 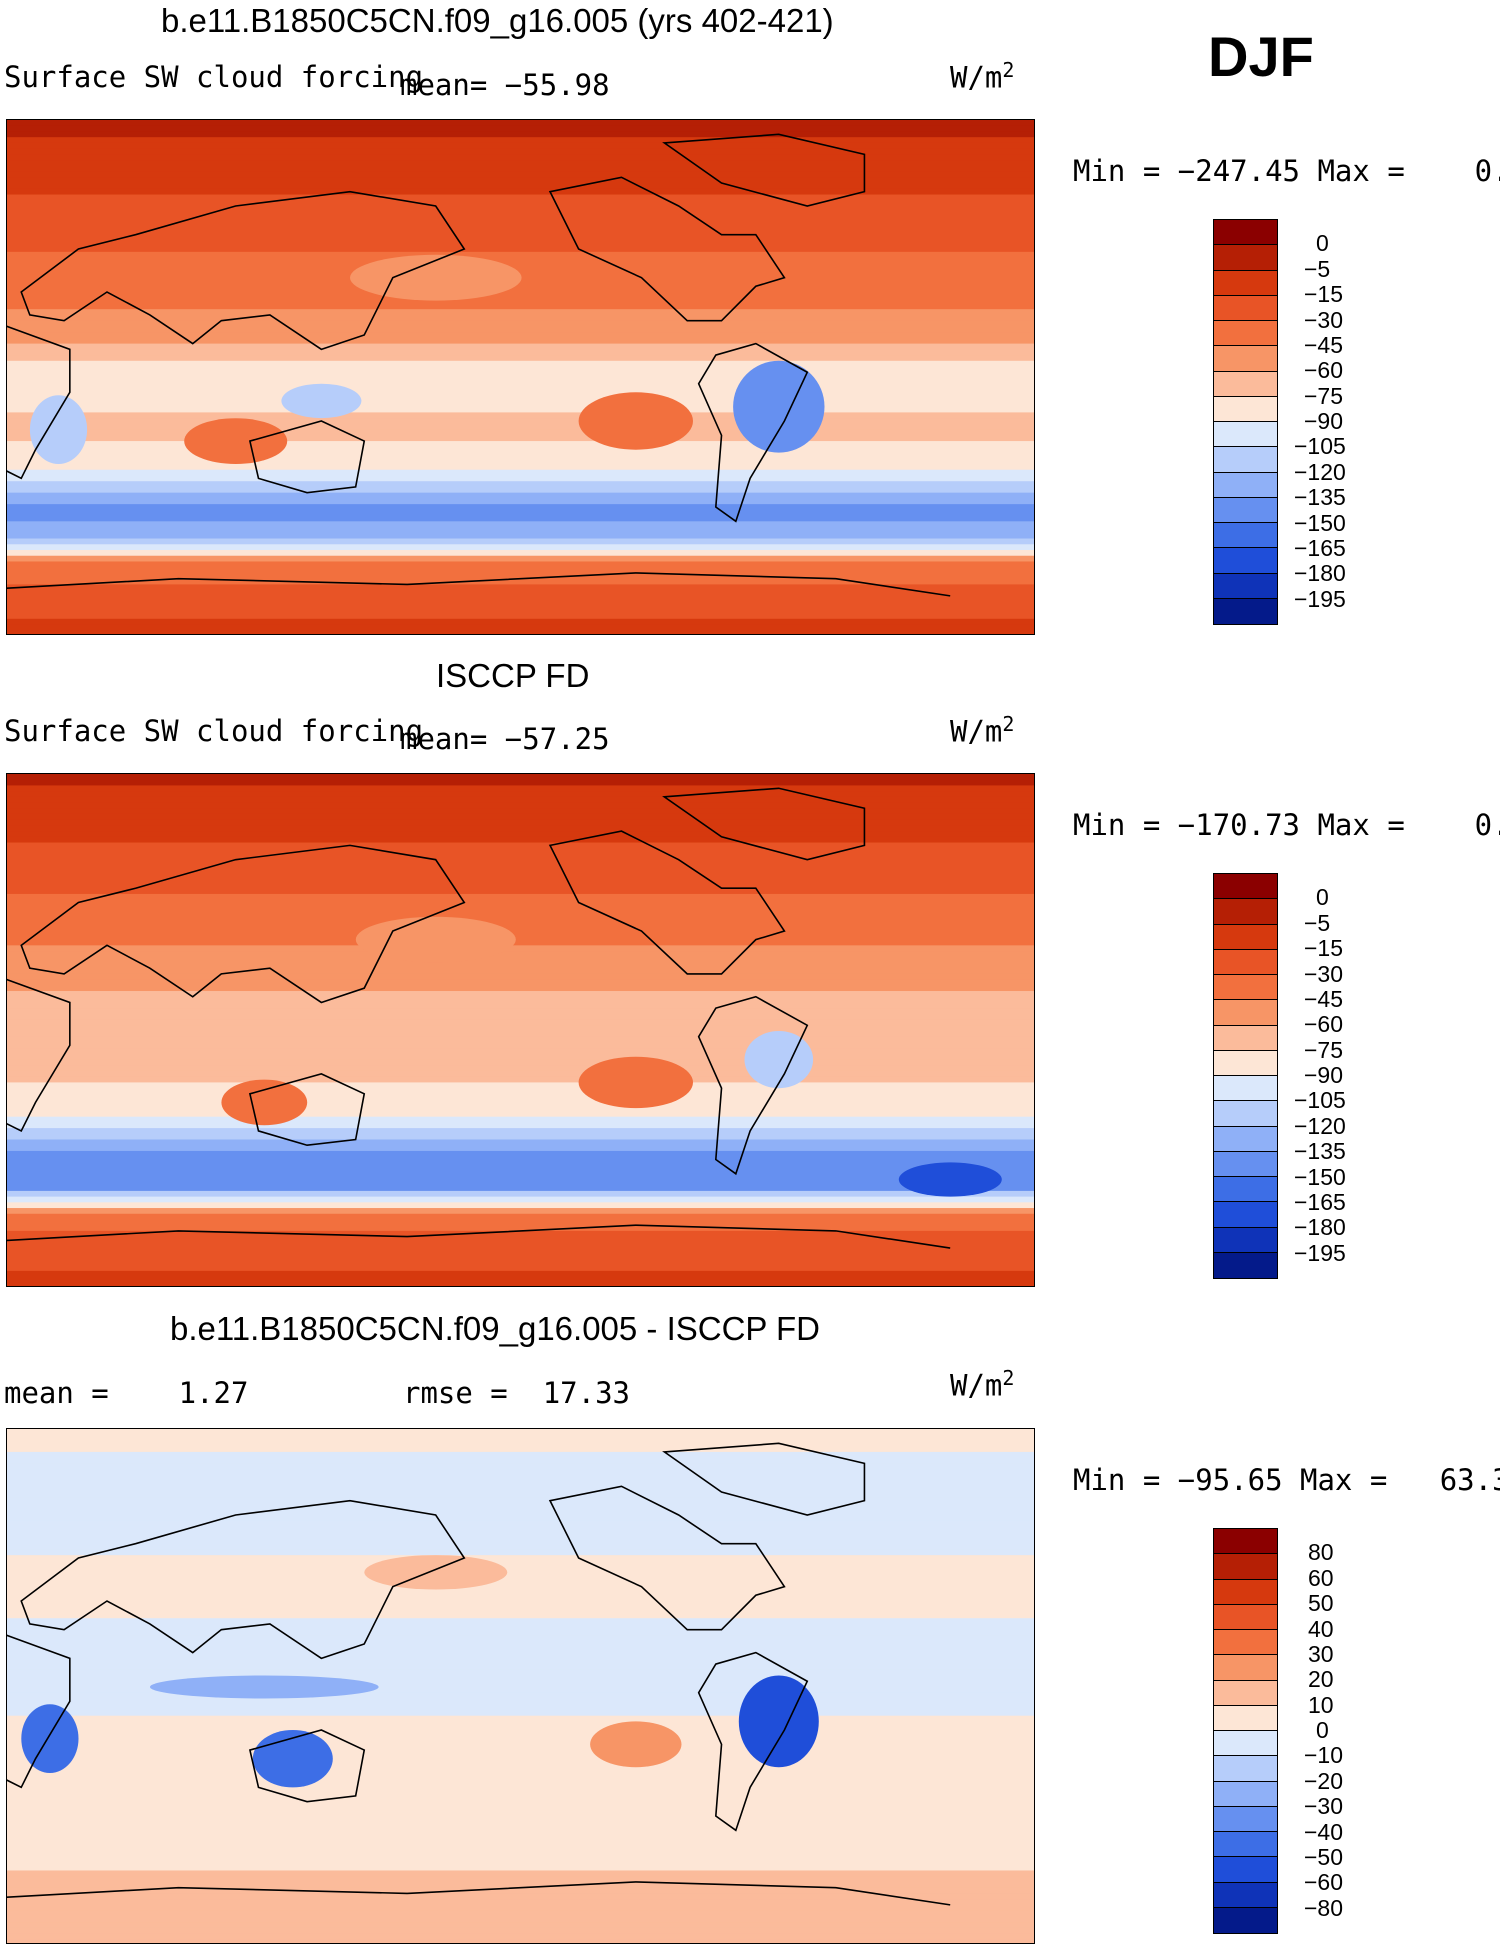 I want to click on panel3-rmse-label: rmse =, so click(x=455, y=1393).